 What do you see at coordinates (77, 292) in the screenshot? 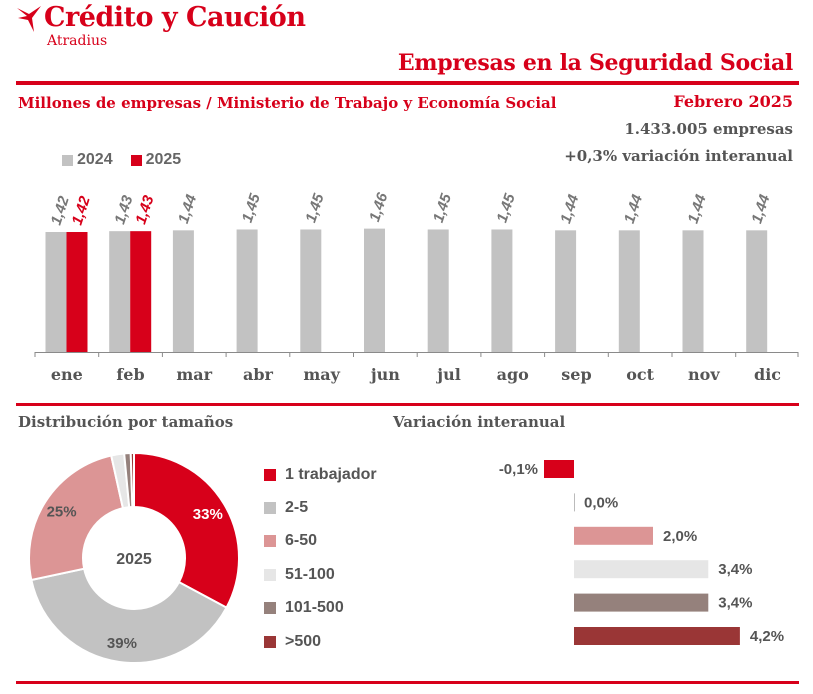
I see `bar-2025-ene` at bounding box center [77, 292].